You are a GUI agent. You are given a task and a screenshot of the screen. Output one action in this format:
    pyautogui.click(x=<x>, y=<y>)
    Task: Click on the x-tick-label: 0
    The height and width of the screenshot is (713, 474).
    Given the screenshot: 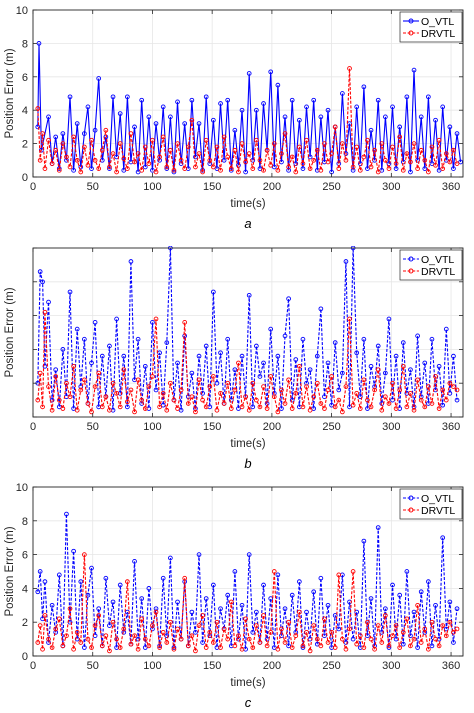 What is the action you would take?
    pyautogui.click(x=33, y=427)
    